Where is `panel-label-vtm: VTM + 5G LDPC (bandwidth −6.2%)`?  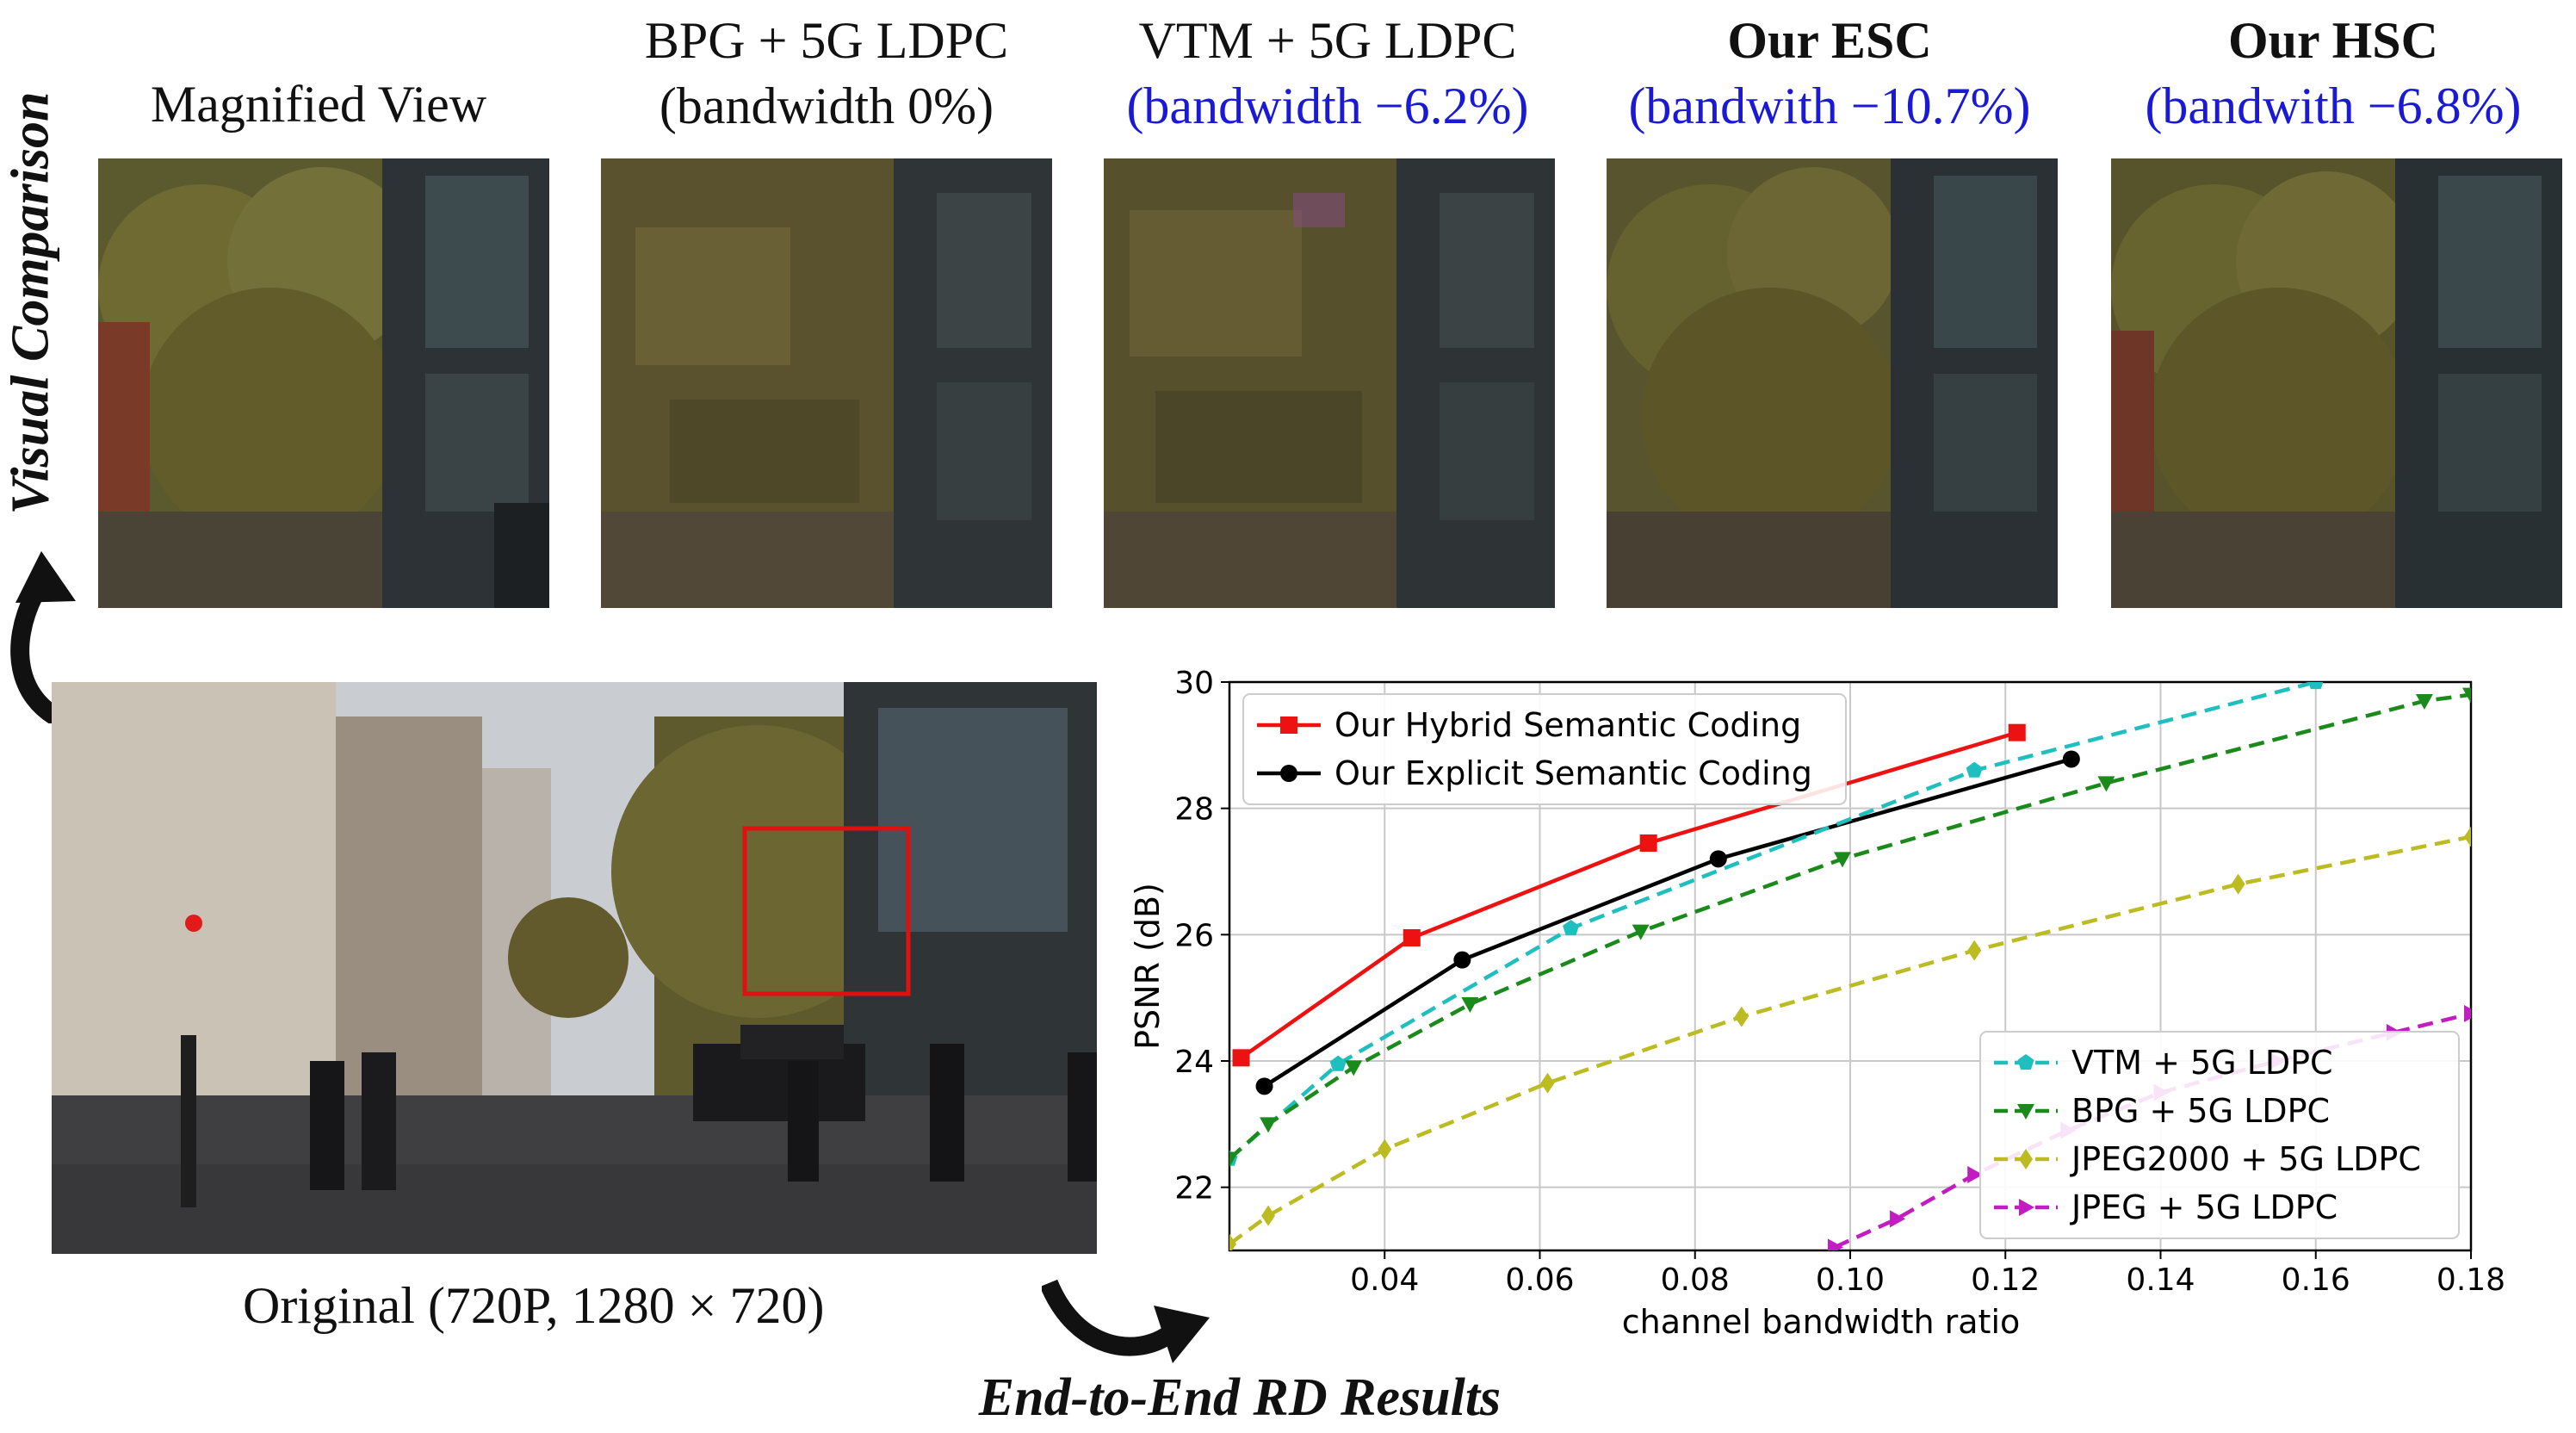
panel-label-vtm: VTM + 5G LDPC (bandwidth −6.2%) is located at coordinates (1327, 73).